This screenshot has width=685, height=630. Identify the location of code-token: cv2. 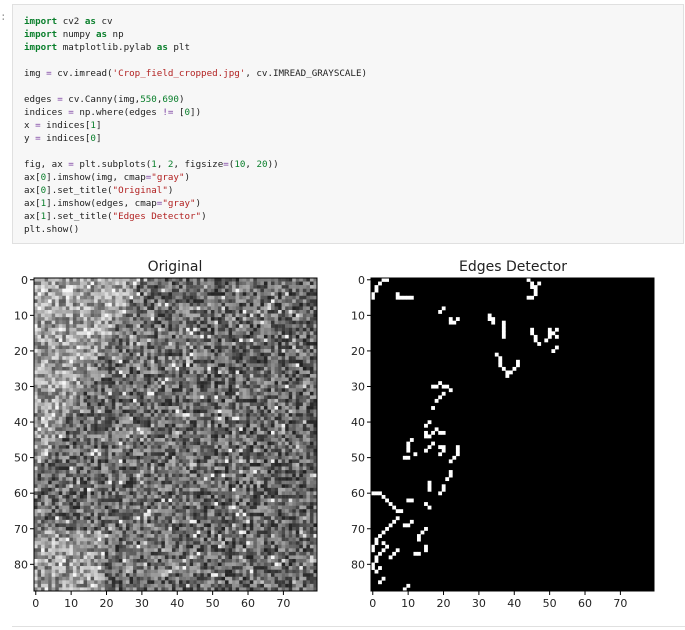
(71, 21).